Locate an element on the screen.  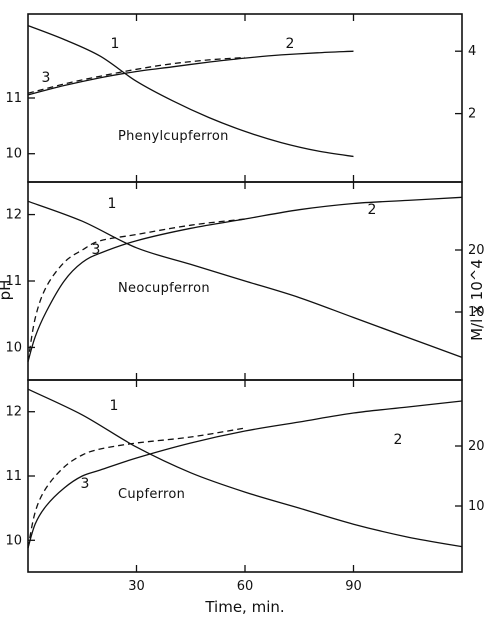
panel-title: Neocupferron is located at coordinates (164, 288).